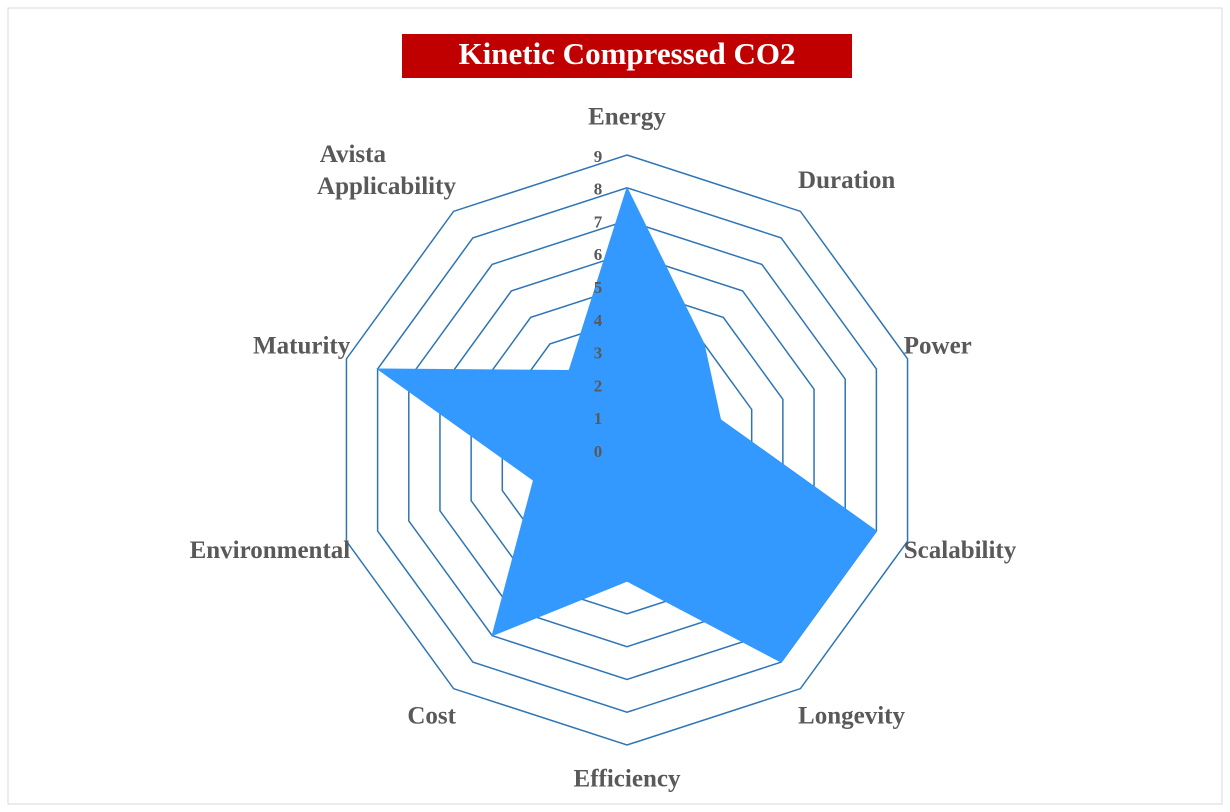  What do you see at coordinates (598, 221) in the screenshot?
I see `tick-label: 7` at bounding box center [598, 221].